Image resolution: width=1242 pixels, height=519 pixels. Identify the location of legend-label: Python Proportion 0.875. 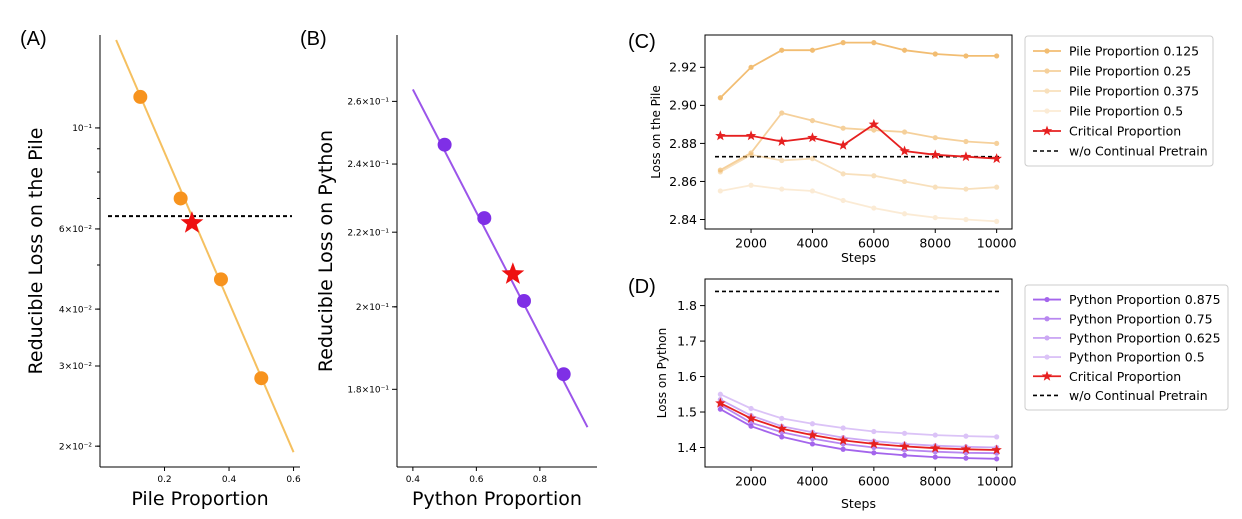
(1145, 299).